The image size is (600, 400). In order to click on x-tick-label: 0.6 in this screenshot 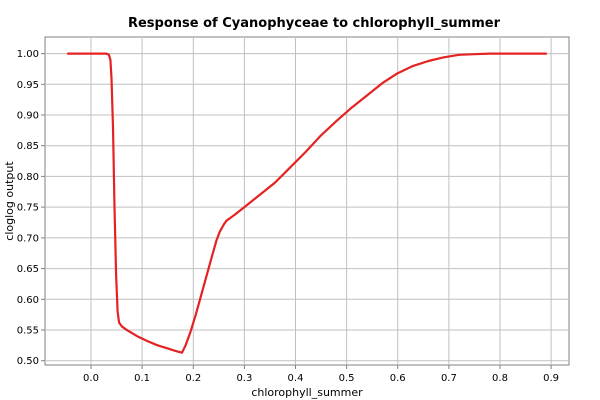, I will do `click(398, 378)`.